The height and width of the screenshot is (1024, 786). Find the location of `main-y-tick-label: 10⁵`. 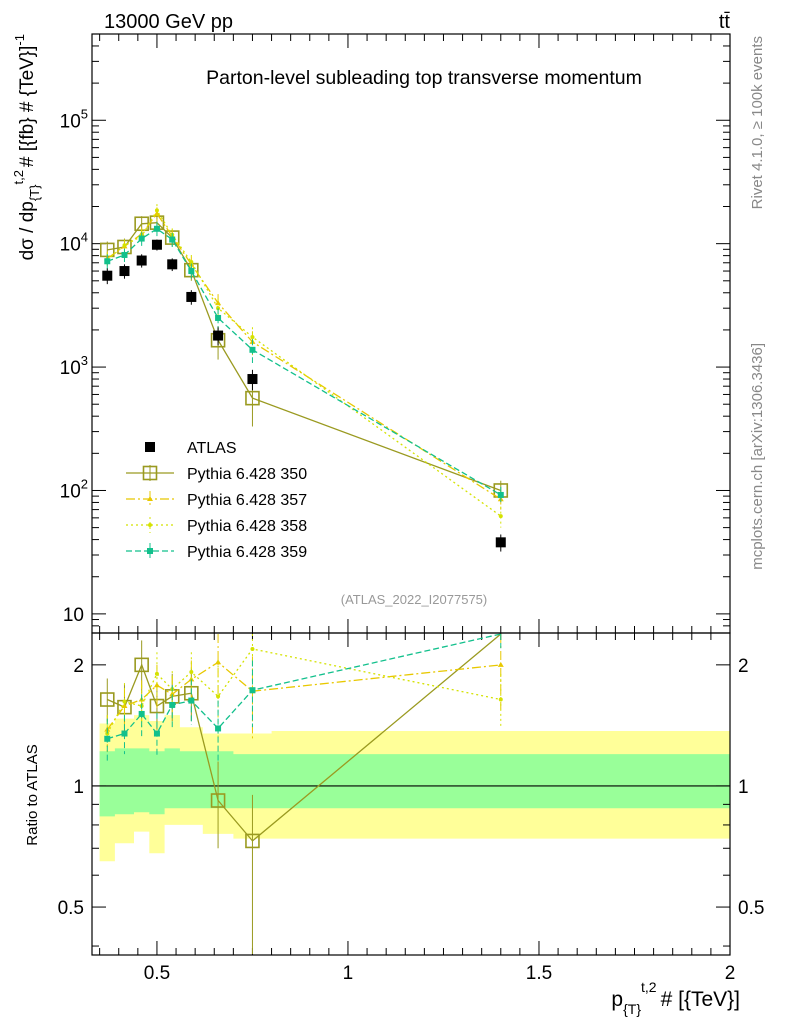

main-y-tick-label: 10⁵ is located at coordinates (74, 119).